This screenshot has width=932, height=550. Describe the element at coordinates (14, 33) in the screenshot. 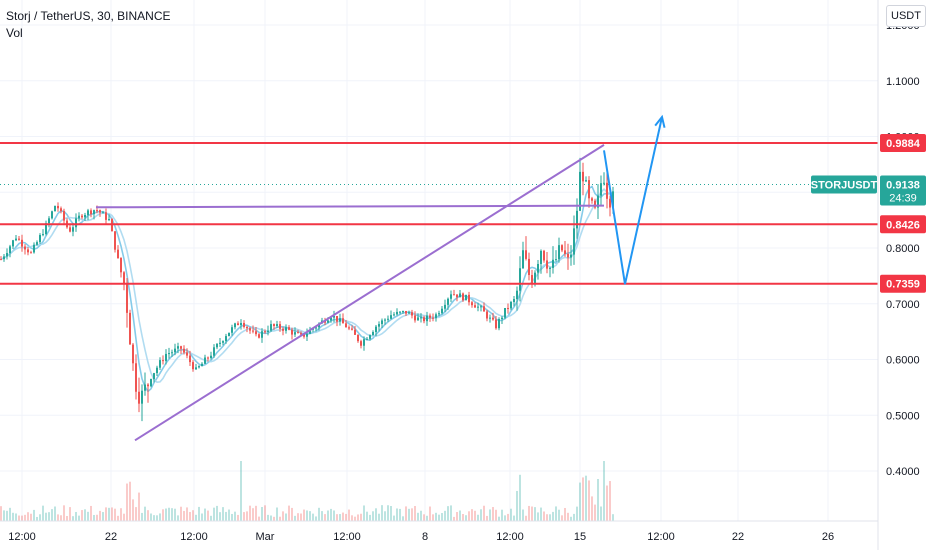

I see `volume-label: Vol` at that location.